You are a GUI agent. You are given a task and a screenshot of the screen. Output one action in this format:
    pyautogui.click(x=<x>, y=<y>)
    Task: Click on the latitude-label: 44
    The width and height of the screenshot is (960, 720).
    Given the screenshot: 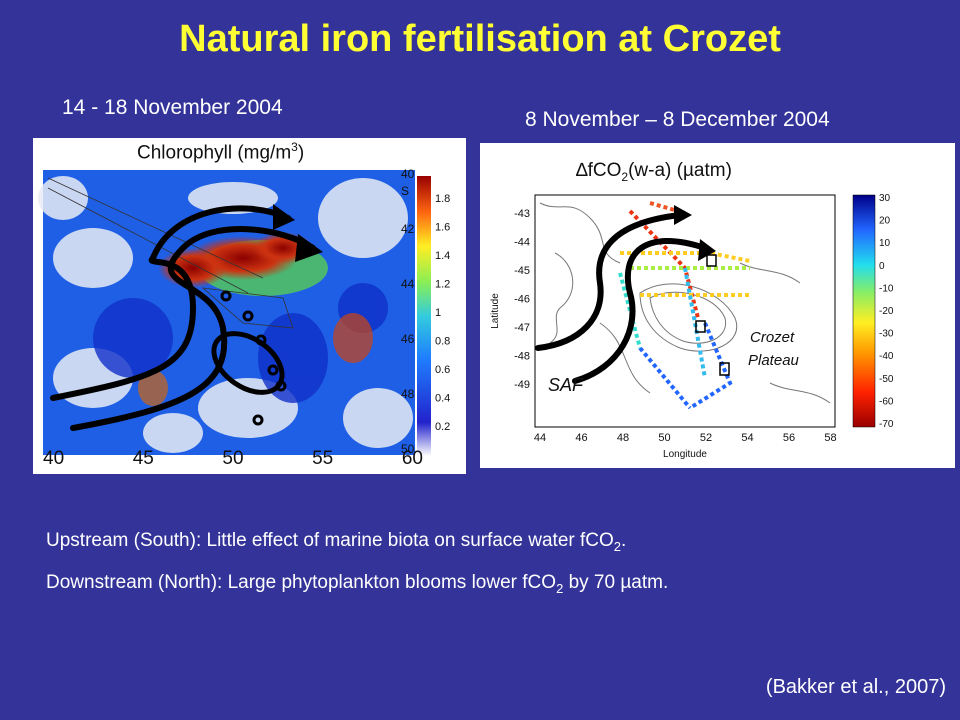 What is the action you would take?
    pyautogui.click(x=408, y=284)
    